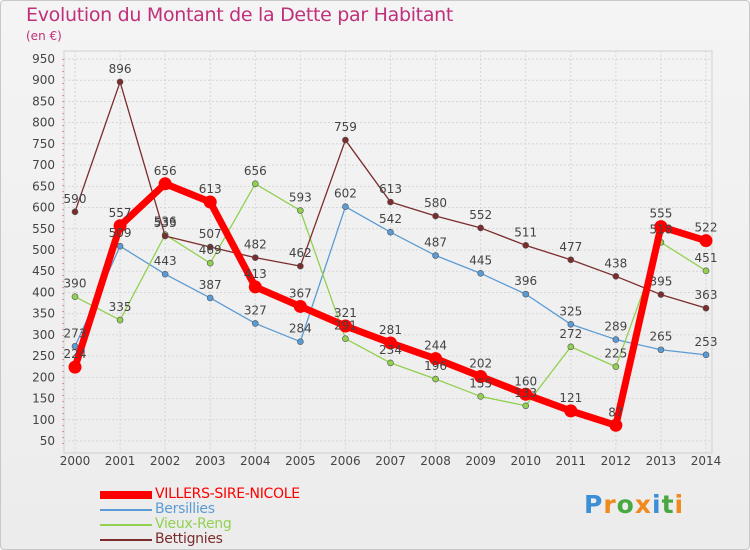  I want to click on data-label: 509, so click(120, 233).